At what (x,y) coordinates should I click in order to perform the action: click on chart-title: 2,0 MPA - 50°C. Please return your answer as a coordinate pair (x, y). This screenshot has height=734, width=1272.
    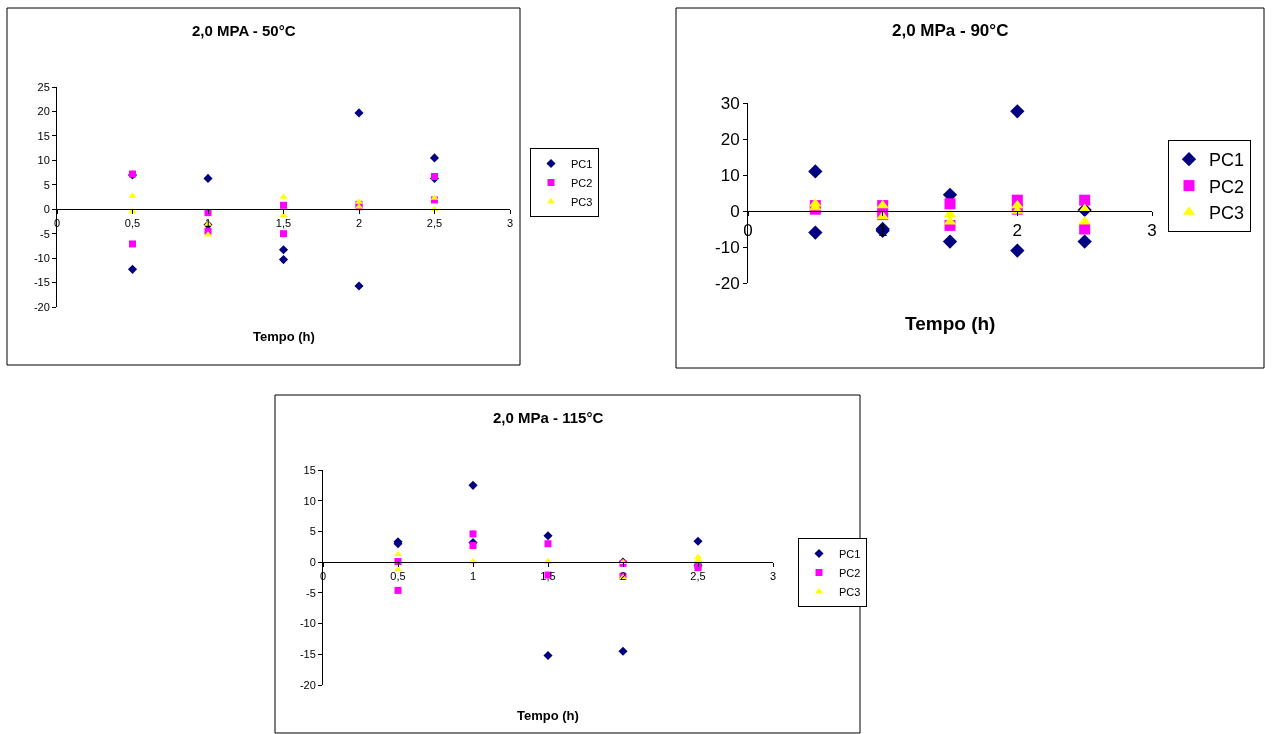
    Looking at the image, I should click on (244, 30).